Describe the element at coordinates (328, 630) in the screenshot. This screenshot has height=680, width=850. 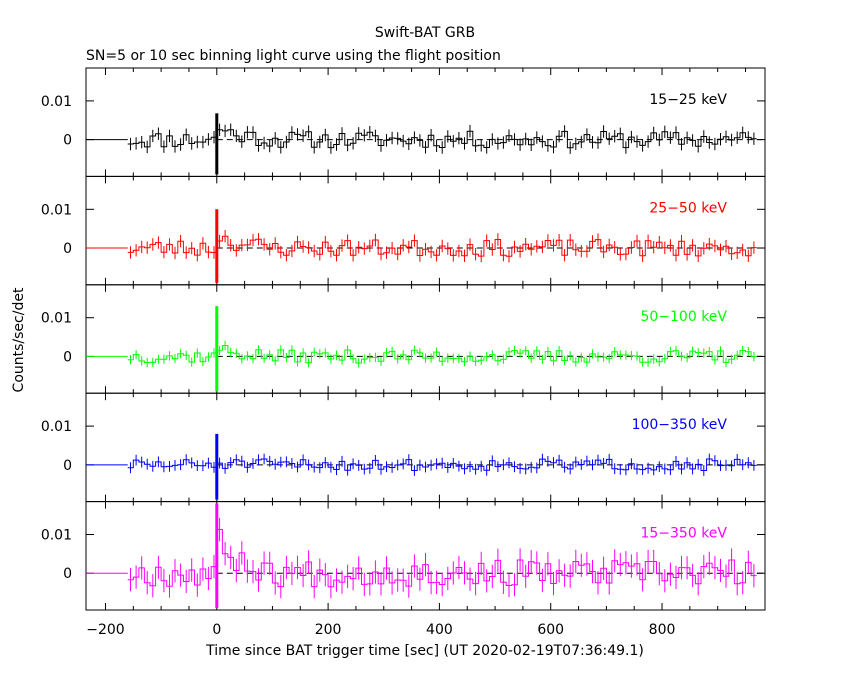
I see `x-tick-label: 200` at that location.